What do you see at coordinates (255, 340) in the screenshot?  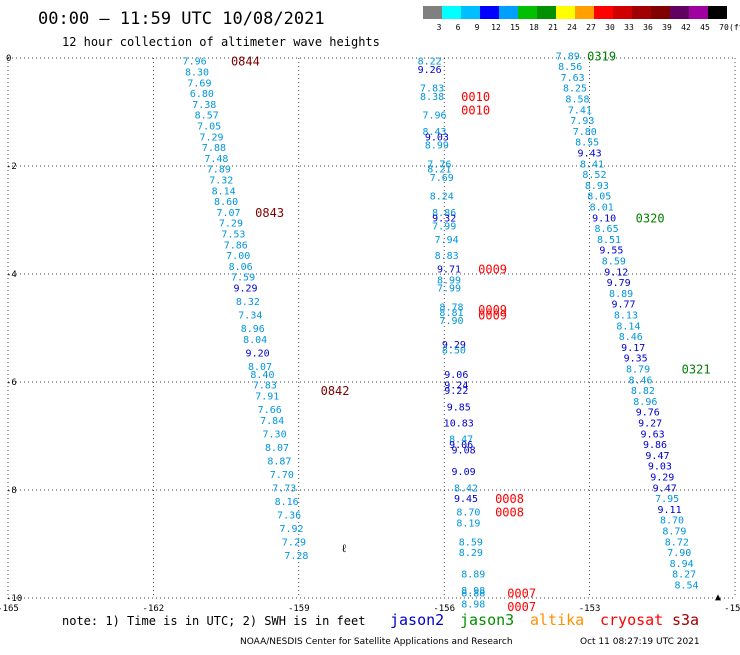 I see `wave-height-s3a: 8.04` at bounding box center [255, 340].